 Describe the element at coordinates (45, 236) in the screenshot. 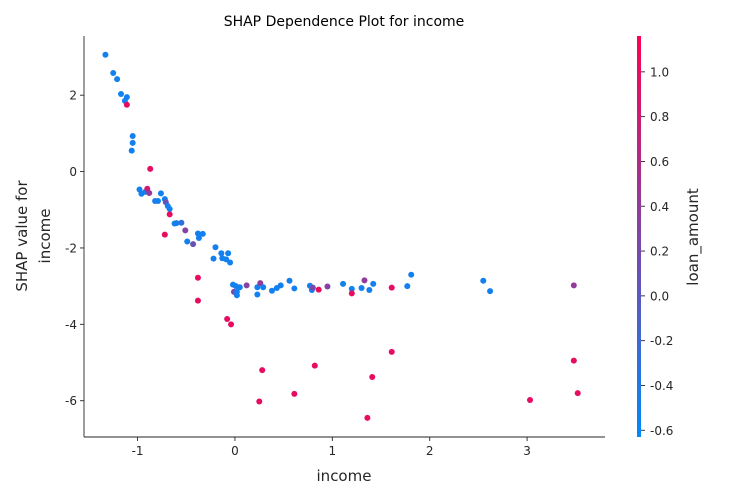

I see `y-axis-label-line-2: income` at that location.